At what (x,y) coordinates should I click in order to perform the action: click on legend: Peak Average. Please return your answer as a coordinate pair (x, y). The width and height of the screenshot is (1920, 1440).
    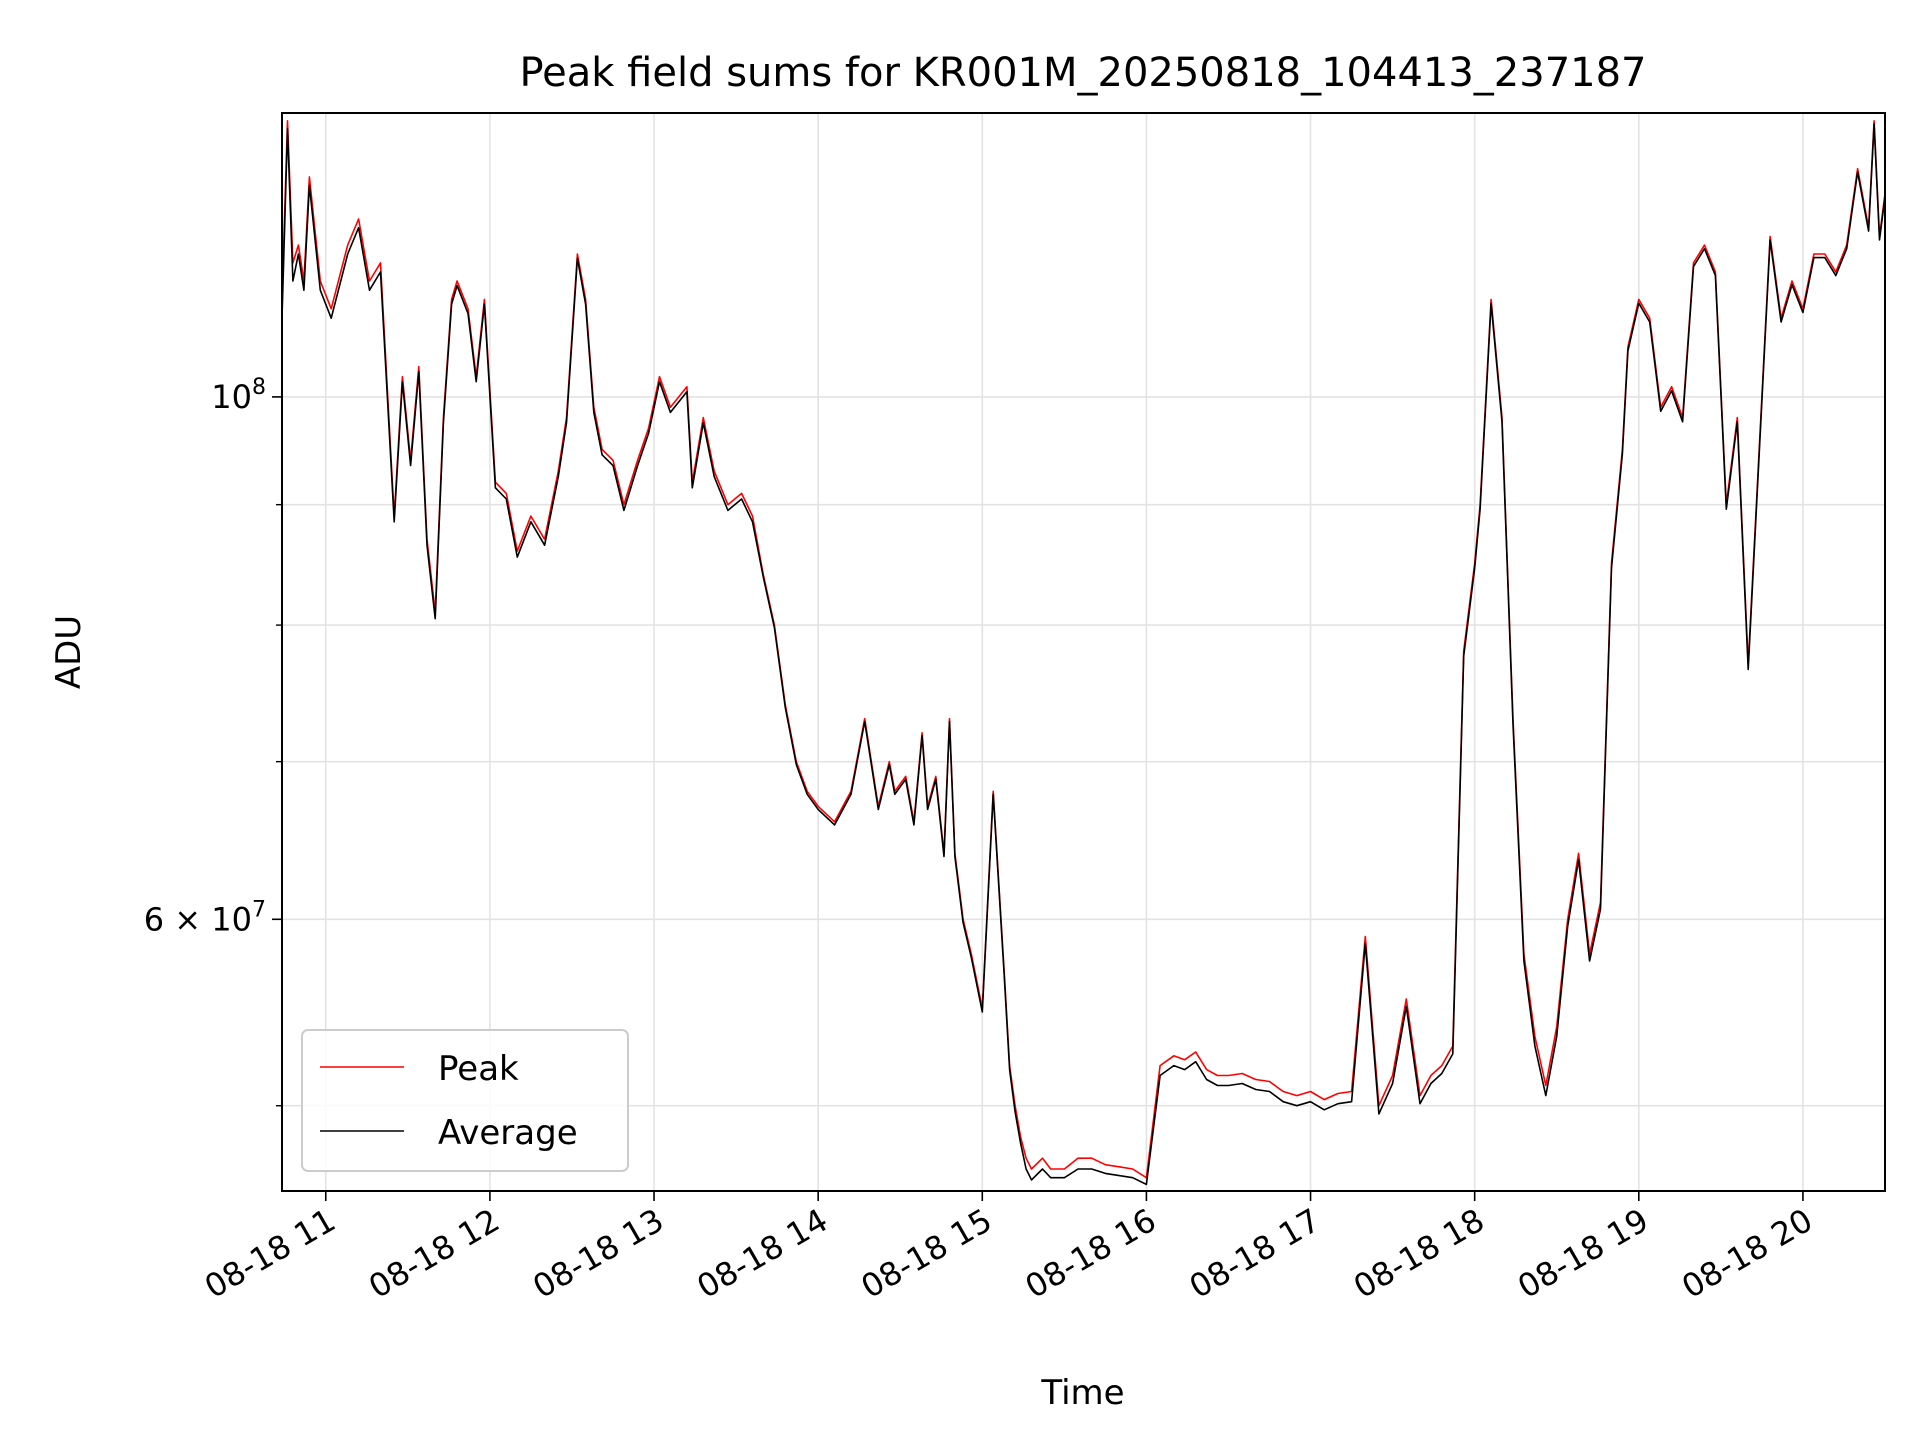
    Looking at the image, I should click on (465, 1100).